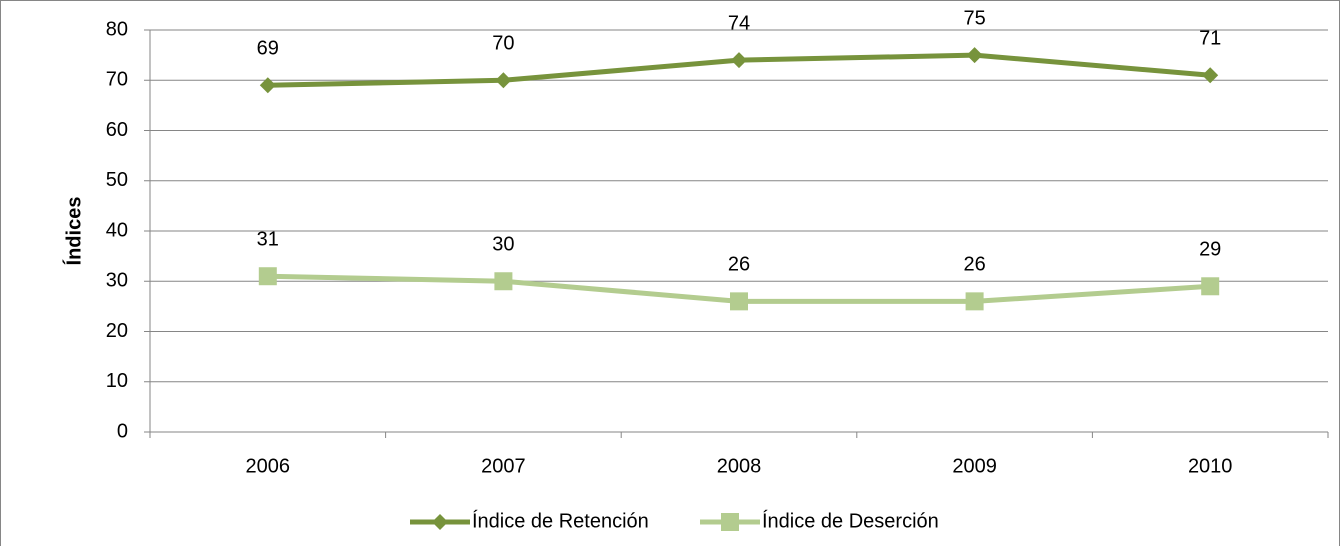 The image size is (1340, 546). I want to click on y-tick-label: 60, so click(117, 130).